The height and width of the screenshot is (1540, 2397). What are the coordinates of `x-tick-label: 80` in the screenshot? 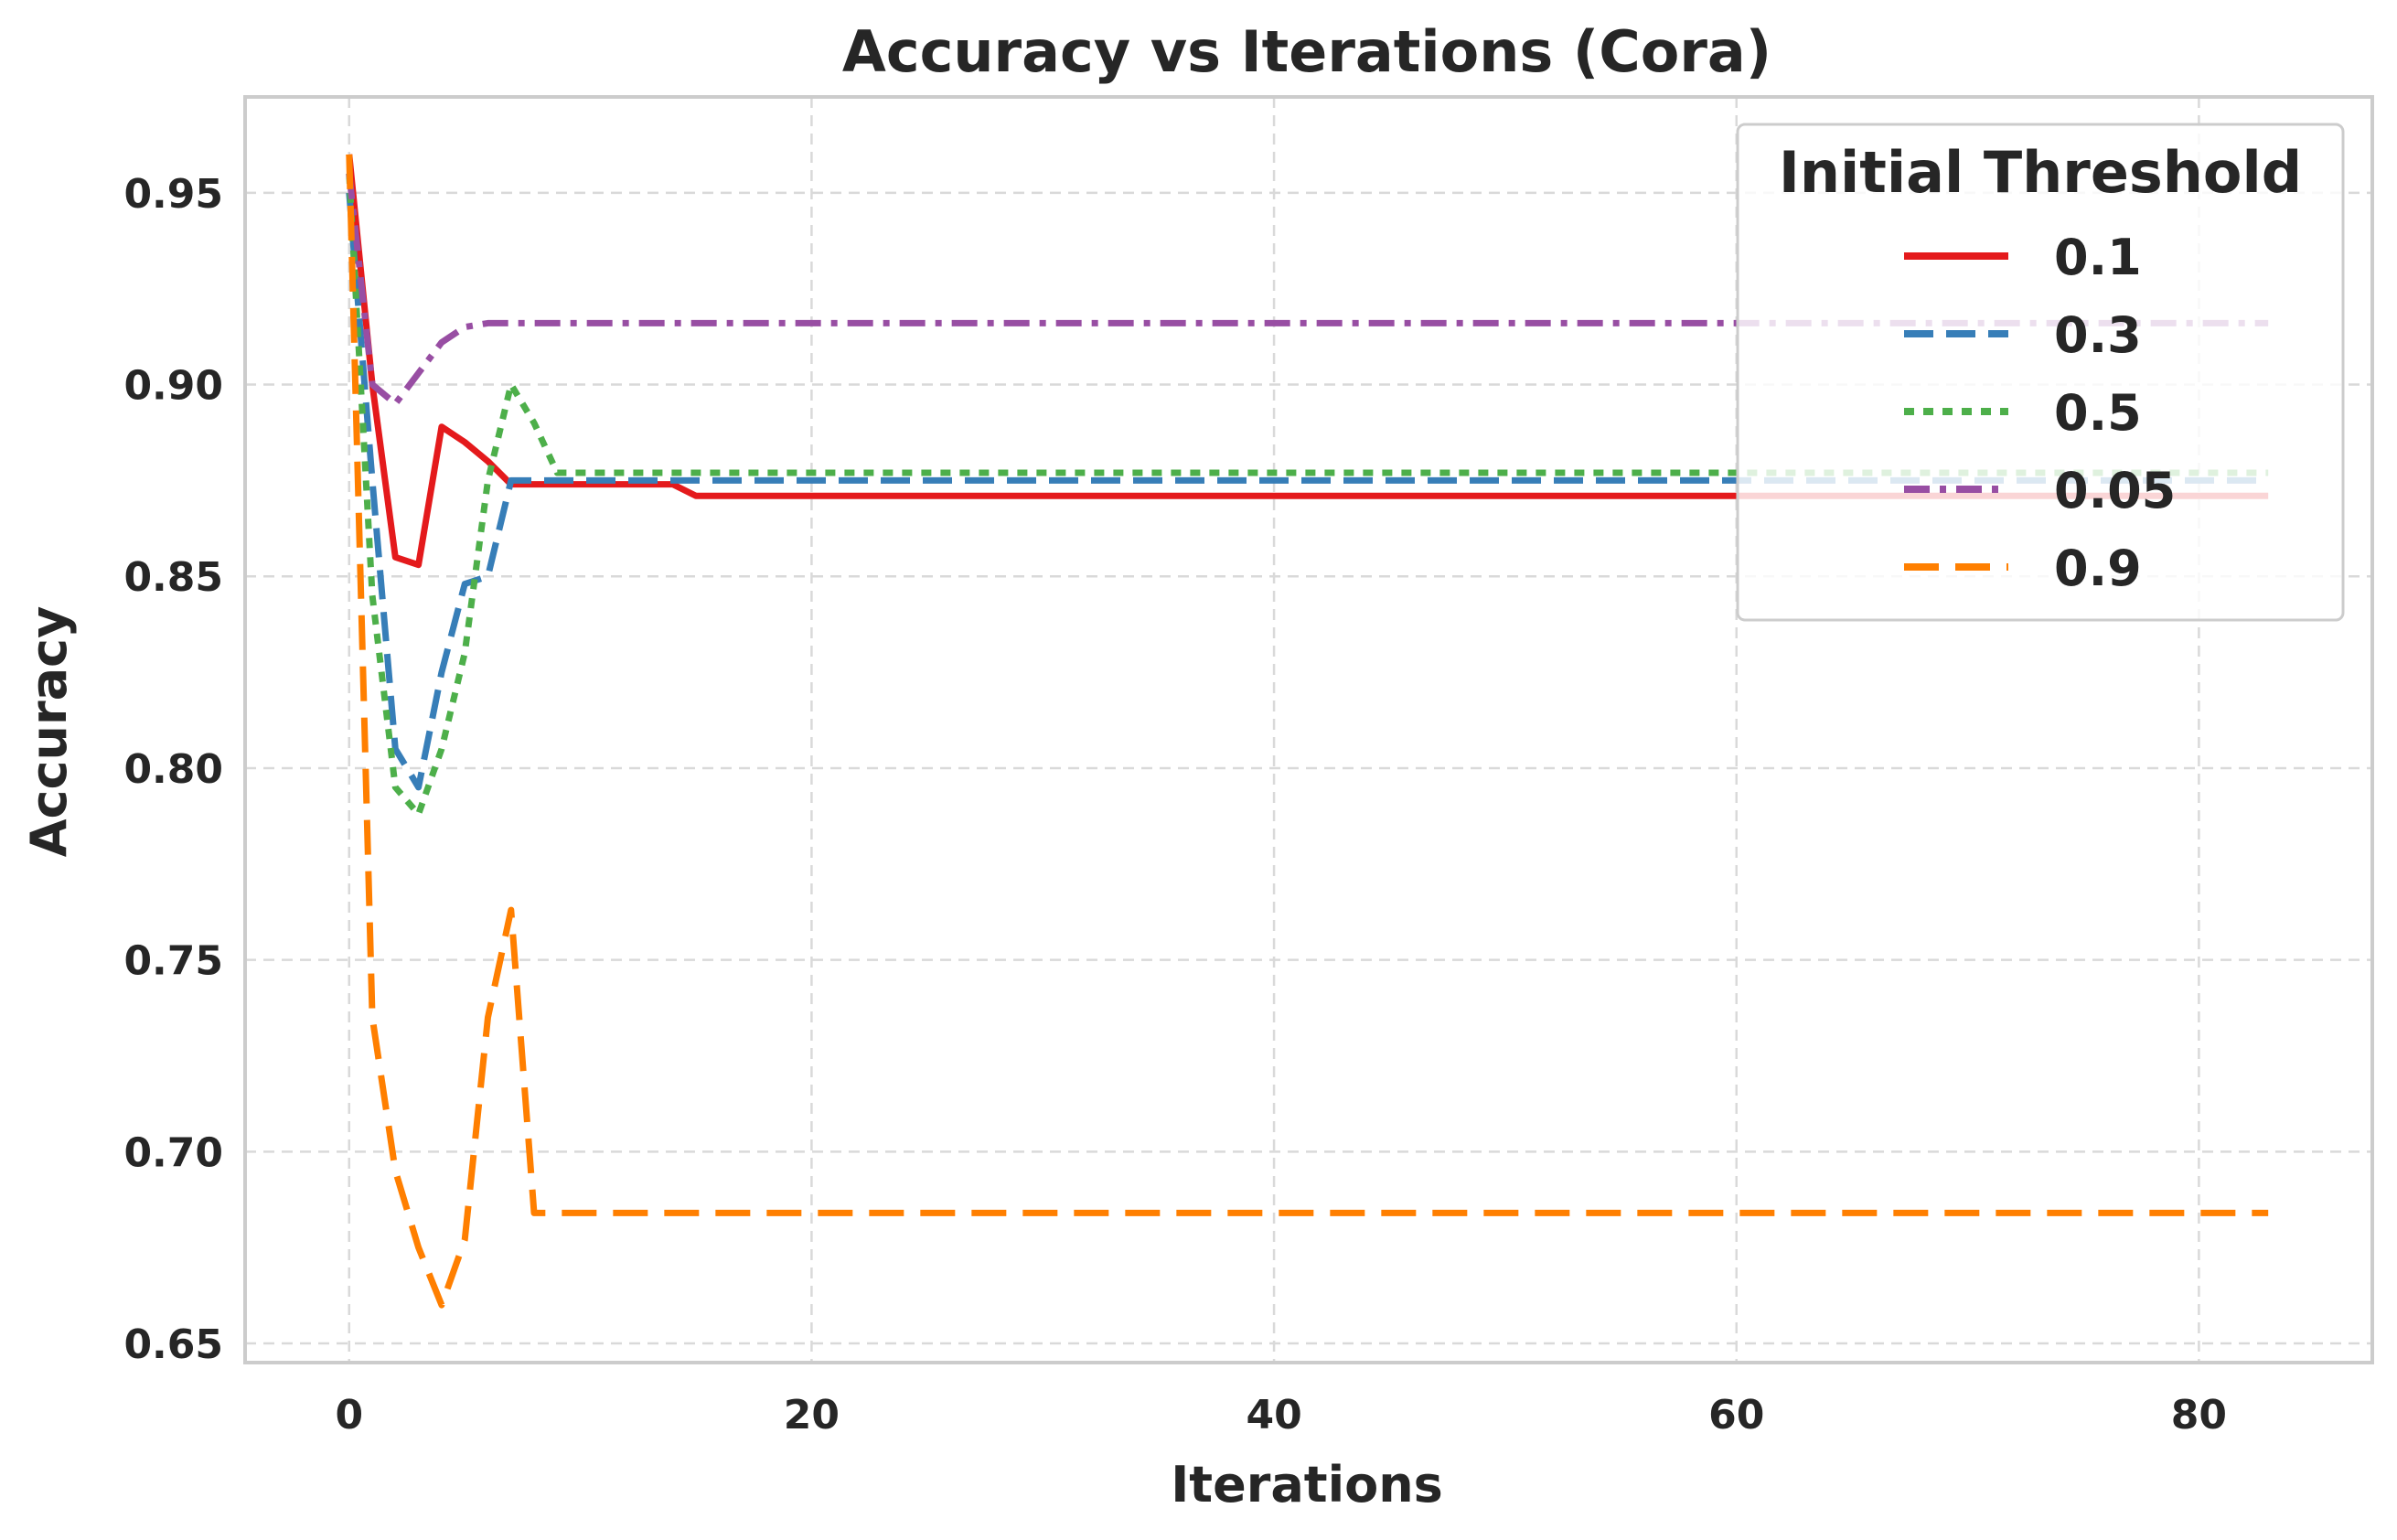 It's located at (2199, 1415).